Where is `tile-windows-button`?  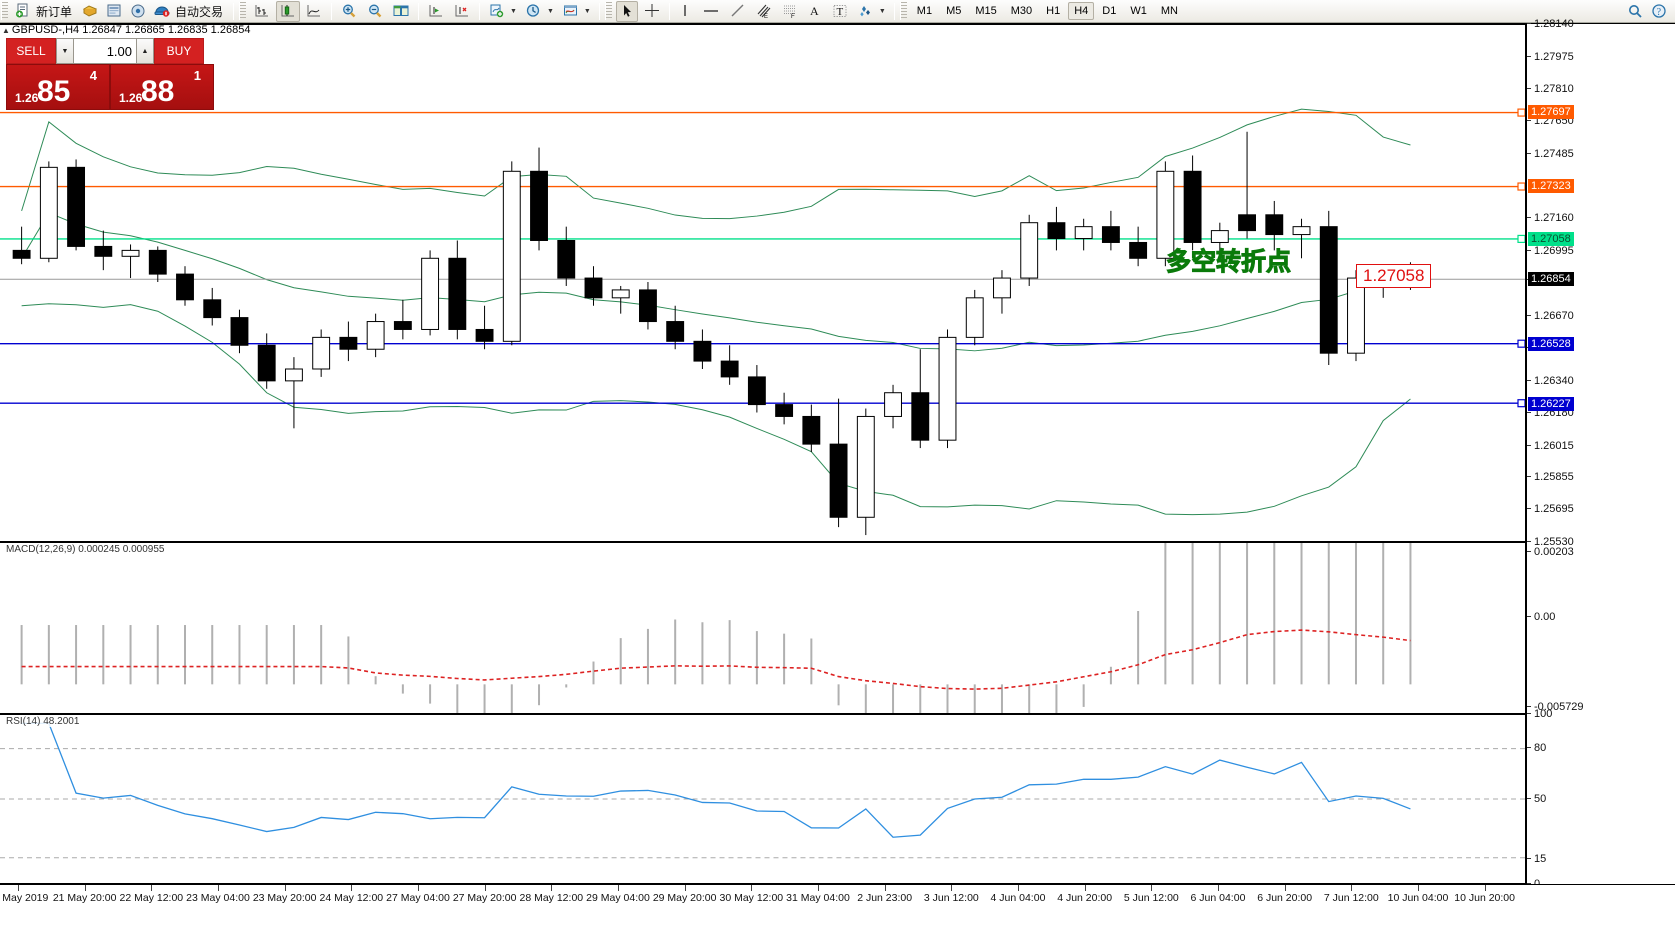 tile-windows-button is located at coordinates (401, 11).